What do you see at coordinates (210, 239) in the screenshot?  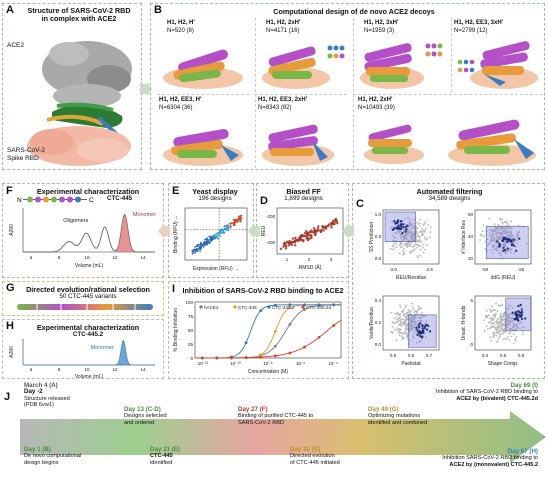 I see `yeast-display-flow-plot: Binding (RFU) → Expression (RFU) →` at bounding box center [210, 239].